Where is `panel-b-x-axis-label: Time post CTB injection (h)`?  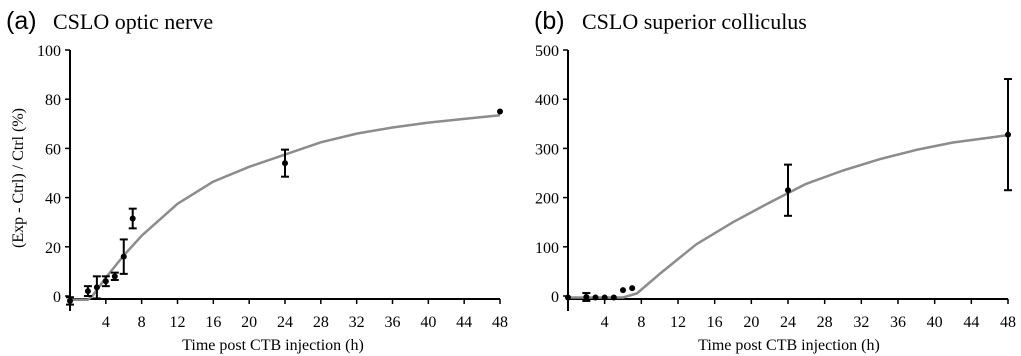 panel-b-x-axis-label: Time post CTB injection (h) is located at coordinates (789, 345).